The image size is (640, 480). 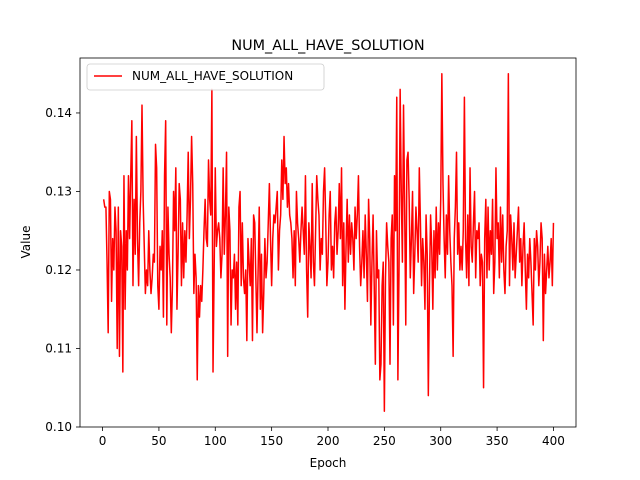 I want to click on x-axis: 0 50 100 150 200 250 300 350 400, so click(x=332, y=437).